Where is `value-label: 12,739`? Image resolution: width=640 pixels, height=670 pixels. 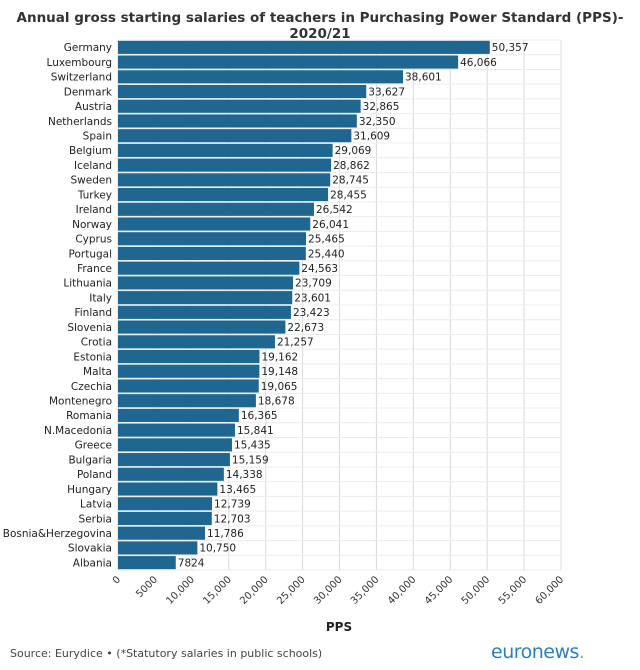 value-label: 12,739 is located at coordinates (232, 505).